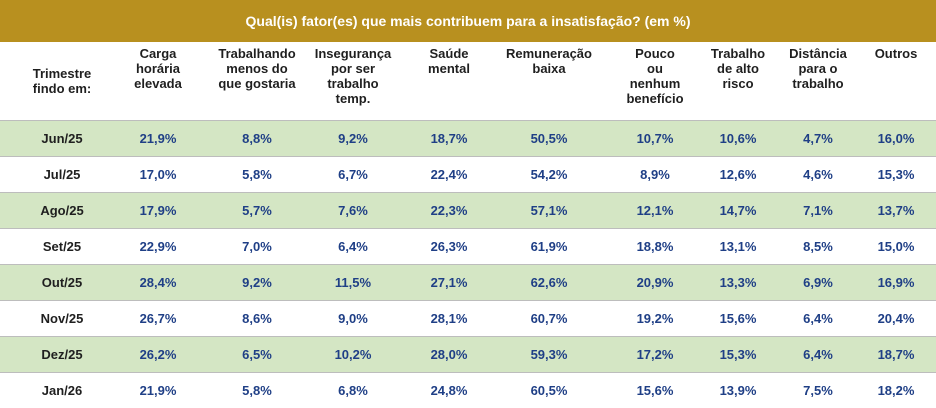 Image resolution: width=936 pixels, height=408 pixels. I want to click on table-cell: 5,7%, so click(257, 210).